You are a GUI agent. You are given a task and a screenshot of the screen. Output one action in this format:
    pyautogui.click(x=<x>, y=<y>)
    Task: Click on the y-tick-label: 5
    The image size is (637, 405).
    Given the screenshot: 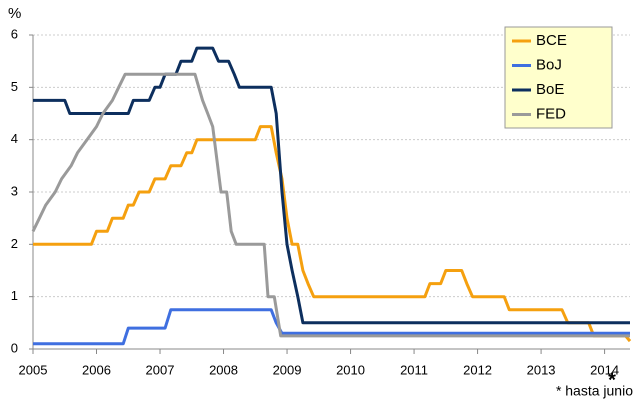 What is the action you would take?
    pyautogui.click(x=14, y=86)
    